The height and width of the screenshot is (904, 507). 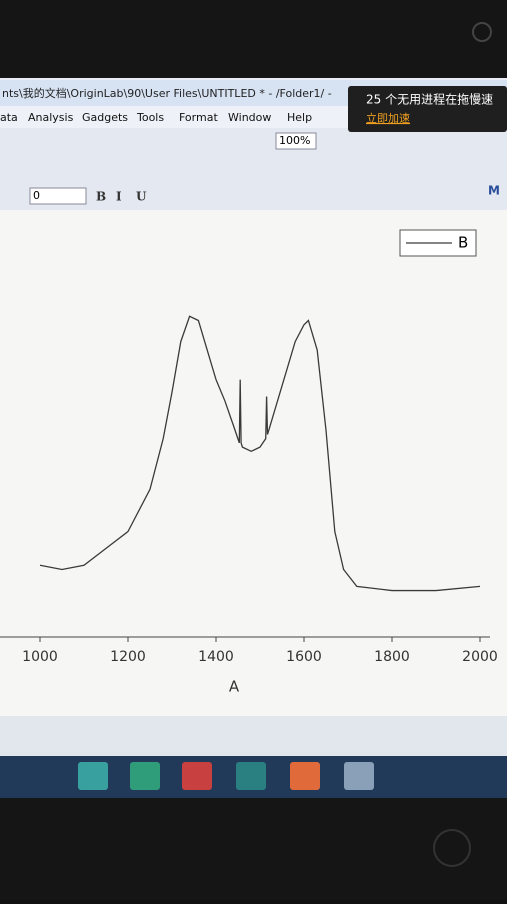 I want to click on bottom-toolbars, so click(x=253, y=736).